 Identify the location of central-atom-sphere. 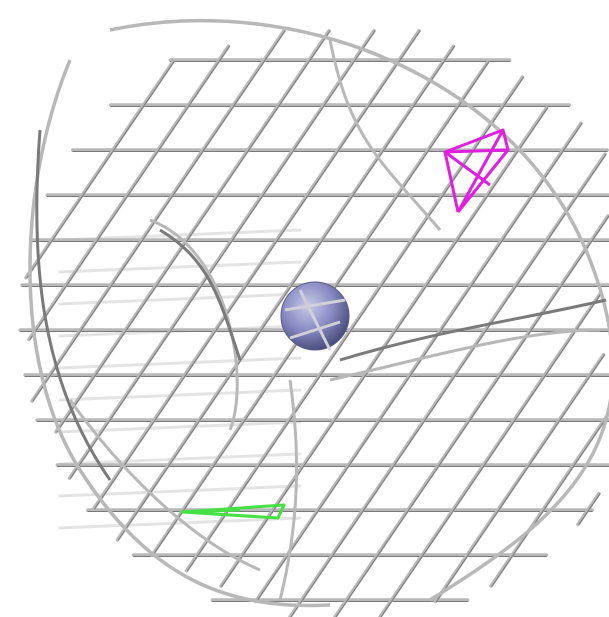
(315, 316).